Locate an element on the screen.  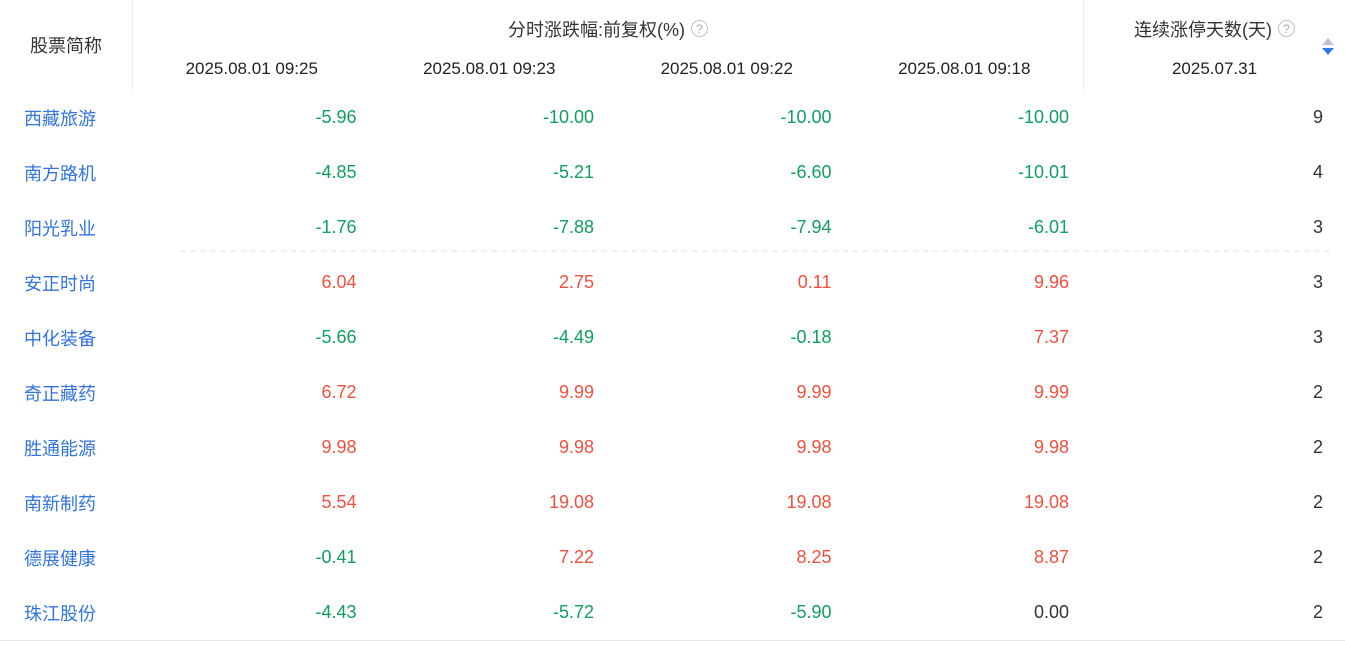
limit-up-days-label: 连续涨停天数(天) is located at coordinates (1203, 29).